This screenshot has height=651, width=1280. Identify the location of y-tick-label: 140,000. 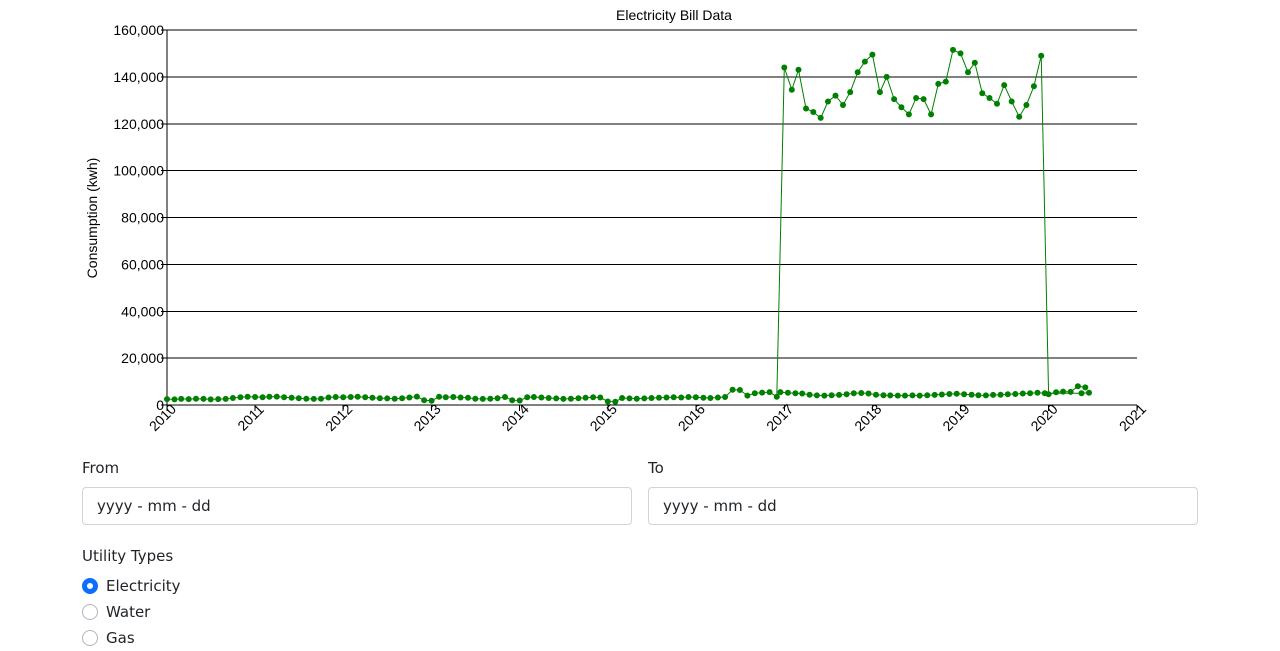
(138, 77).